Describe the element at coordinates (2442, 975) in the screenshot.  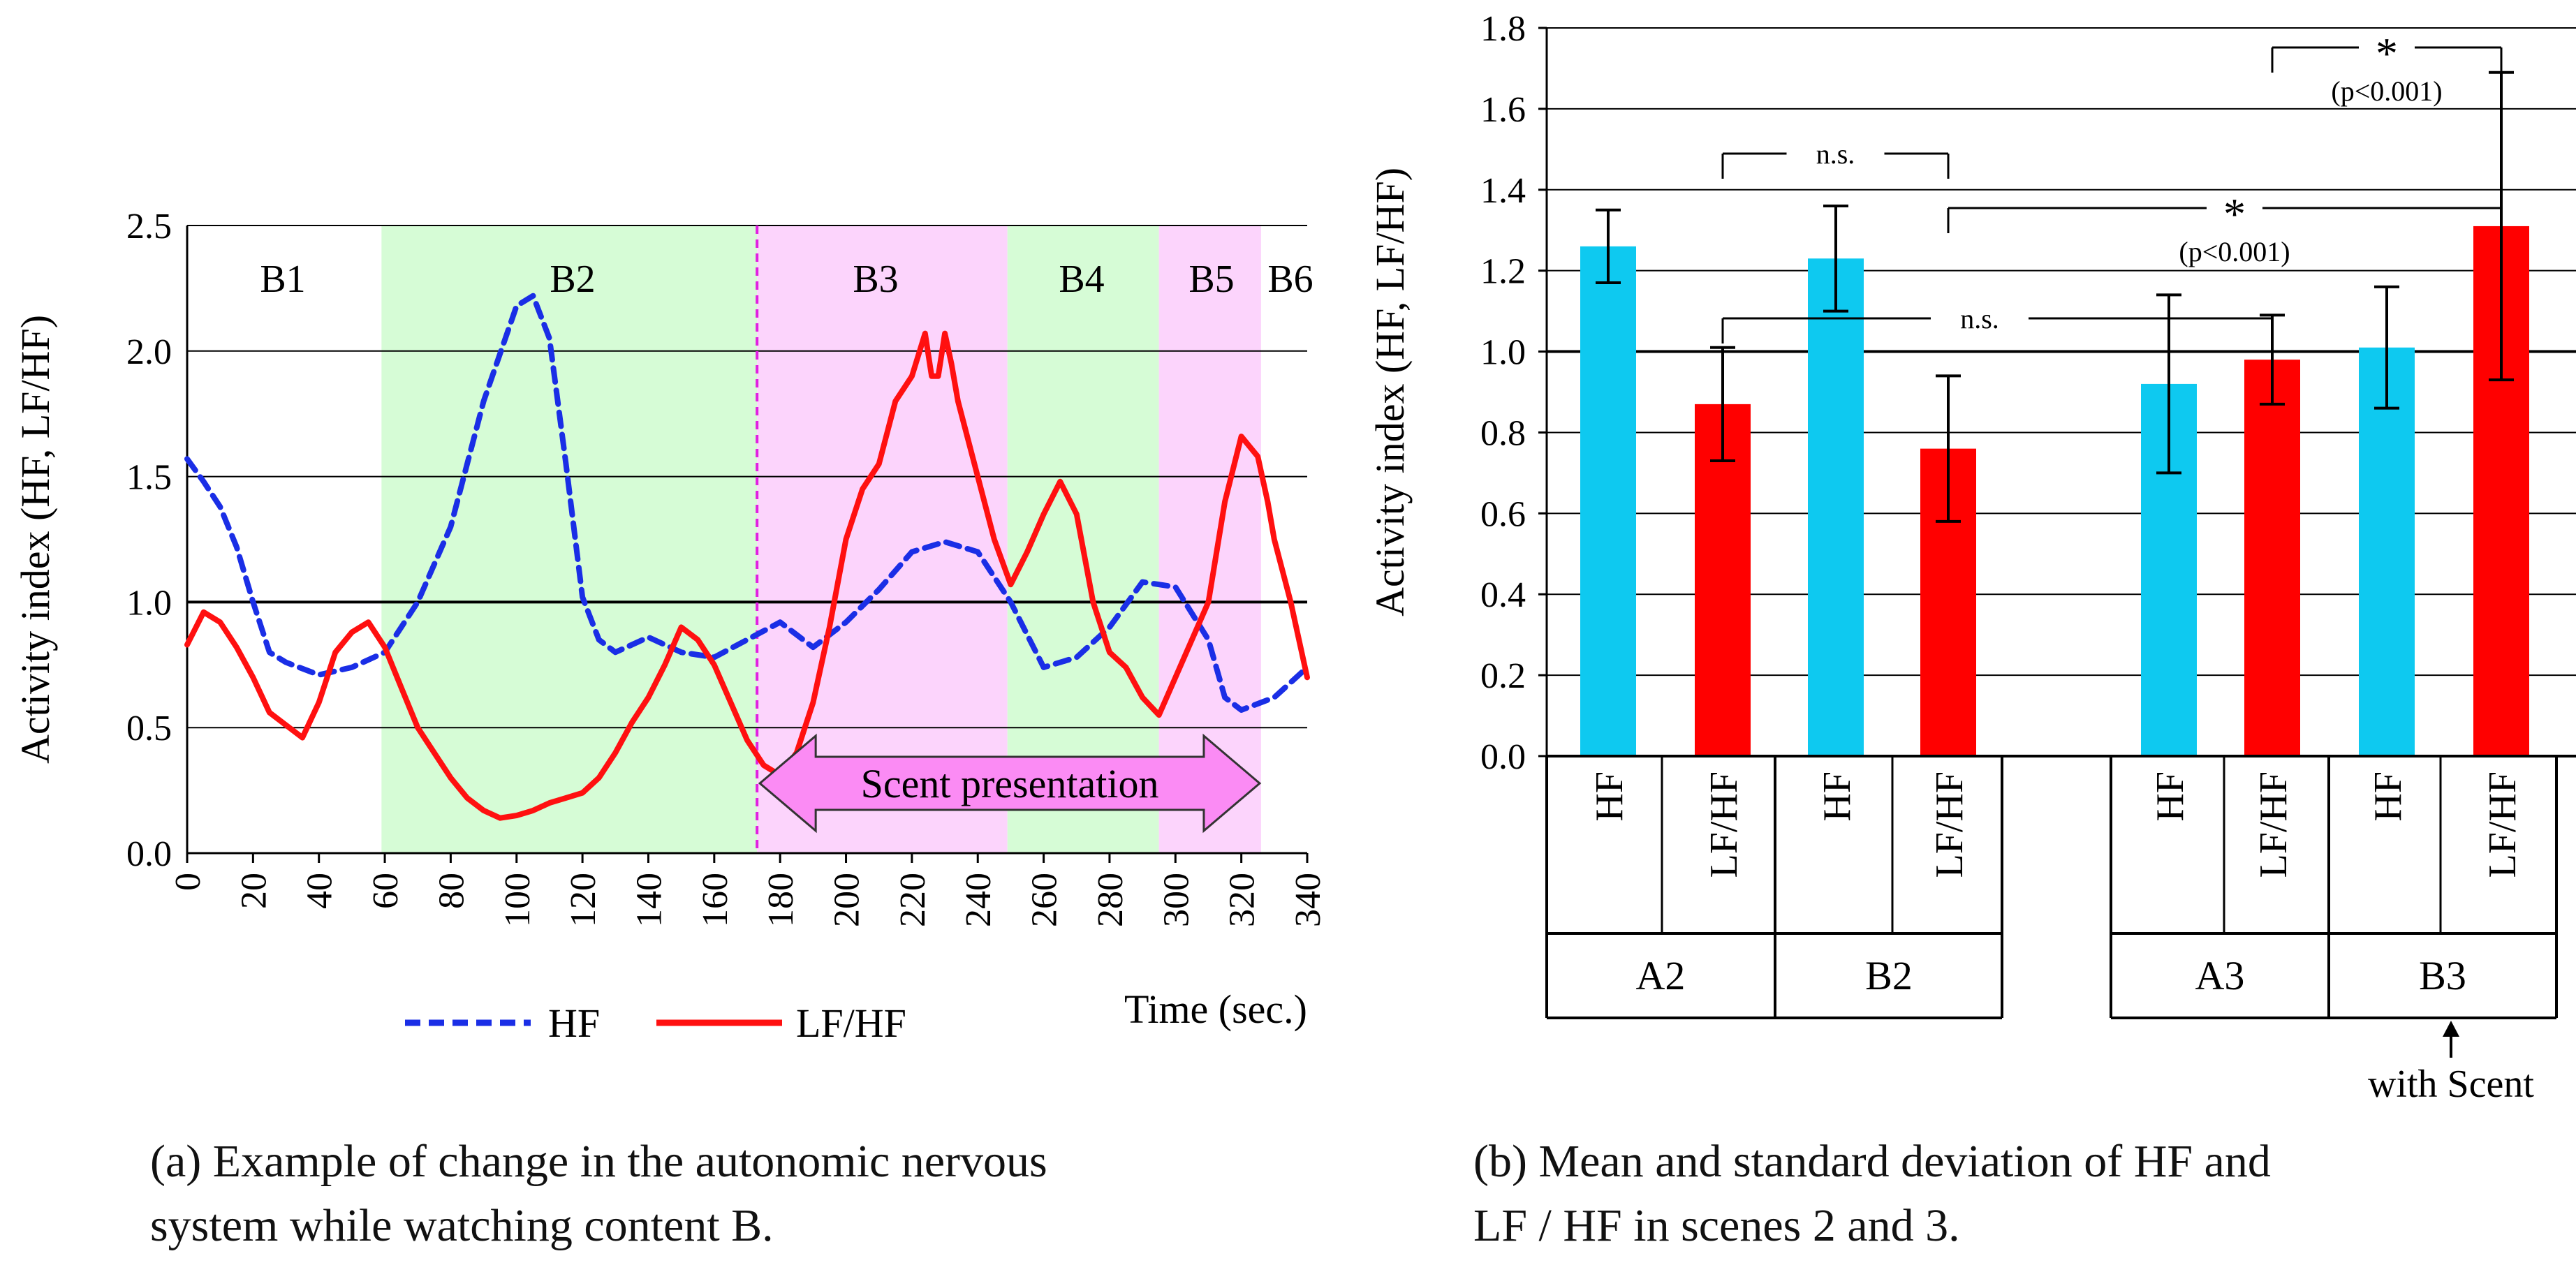
I see `group-label-b3: B3` at that location.